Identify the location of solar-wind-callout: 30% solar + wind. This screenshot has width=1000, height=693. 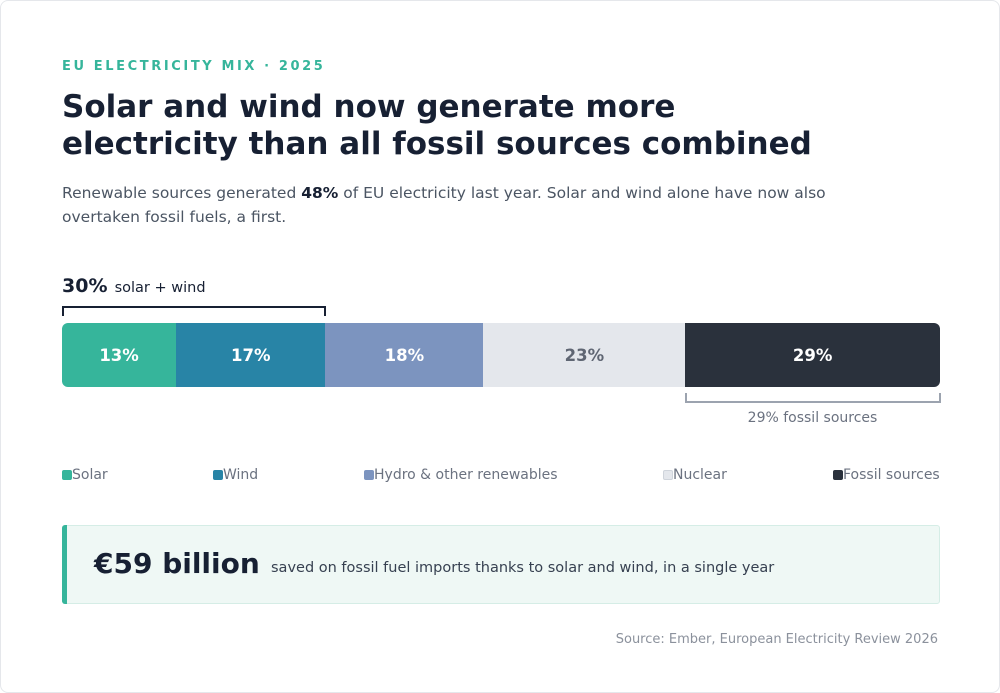
(134, 286).